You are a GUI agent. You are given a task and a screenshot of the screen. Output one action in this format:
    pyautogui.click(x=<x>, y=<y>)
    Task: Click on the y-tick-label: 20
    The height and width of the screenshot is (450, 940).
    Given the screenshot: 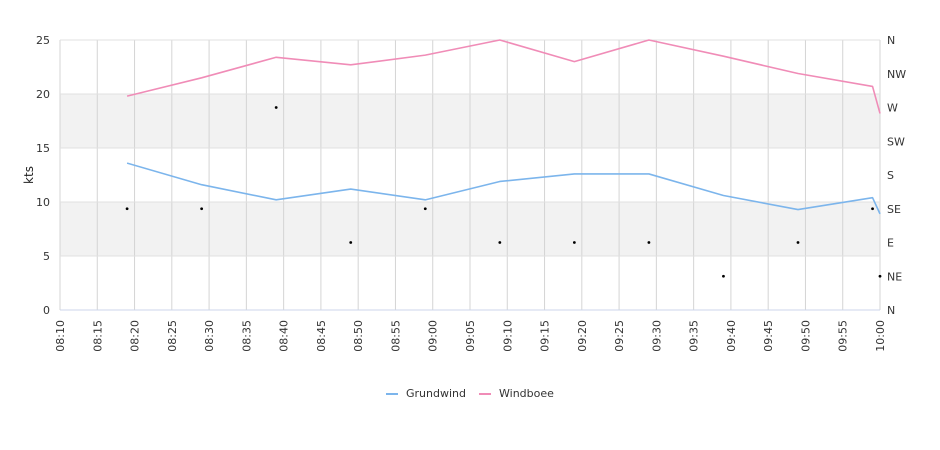 What is the action you would take?
    pyautogui.click(x=43, y=94)
    